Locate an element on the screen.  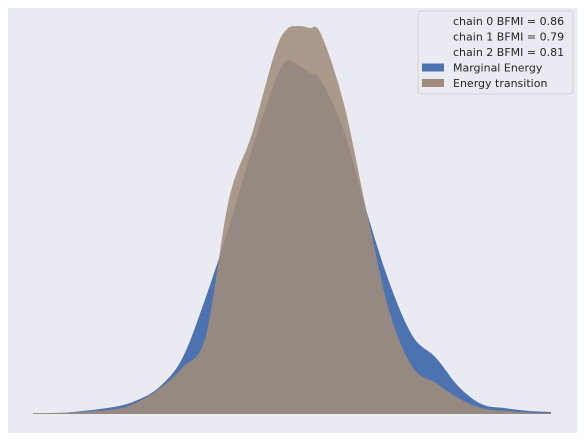
legend-label-2: chain 2 BFMI = 0.81 is located at coordinates (508, 52).